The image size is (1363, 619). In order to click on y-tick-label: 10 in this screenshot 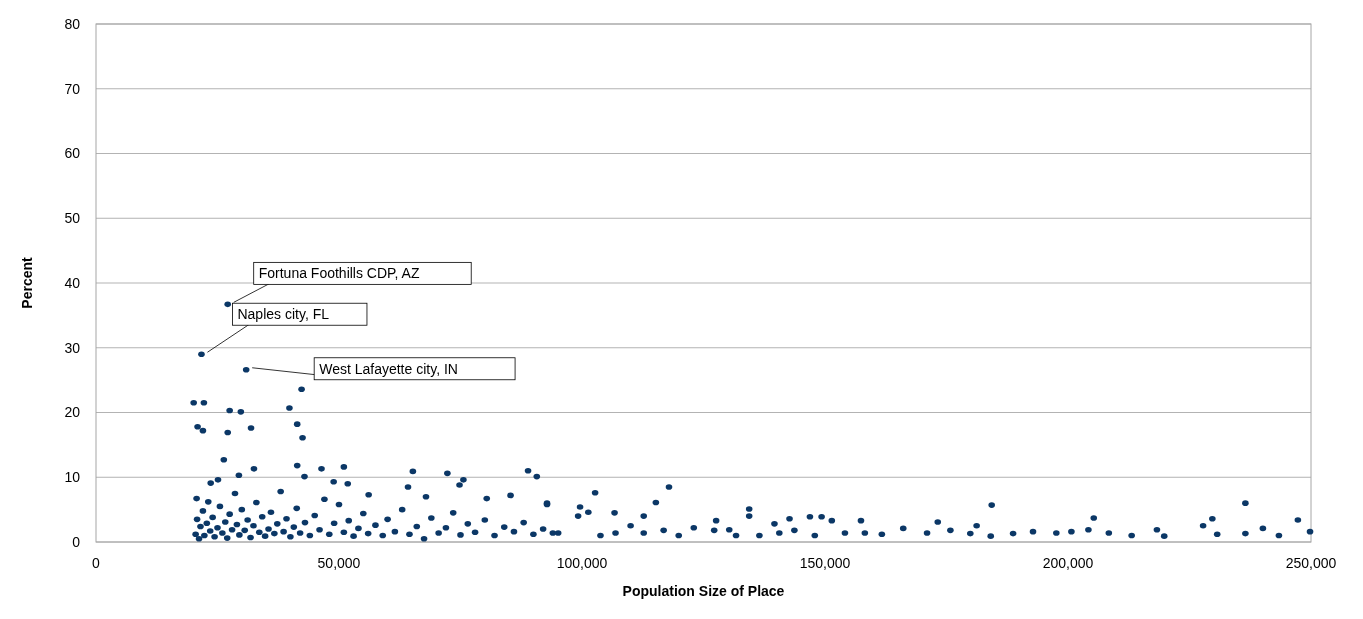, I will do `click(72, 477)`.